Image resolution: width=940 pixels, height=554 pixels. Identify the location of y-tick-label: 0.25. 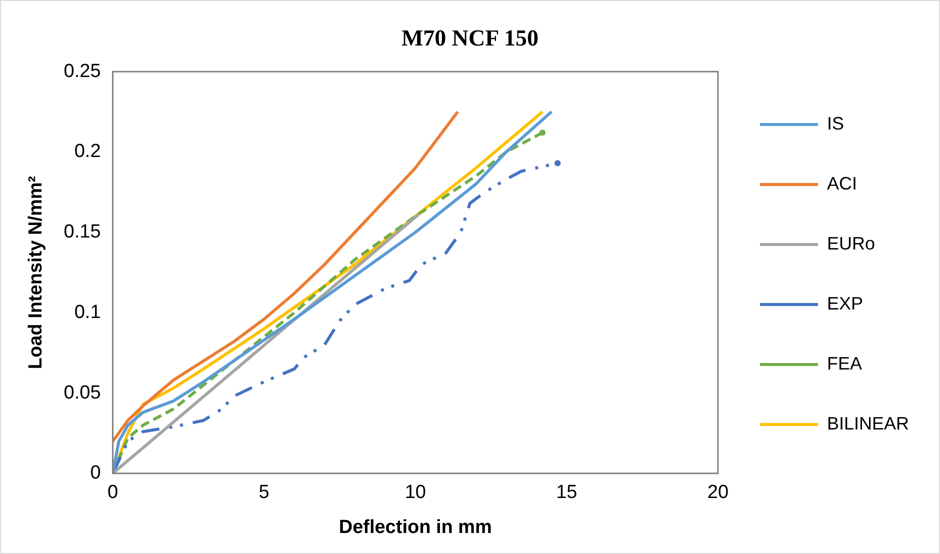
(82, 71).